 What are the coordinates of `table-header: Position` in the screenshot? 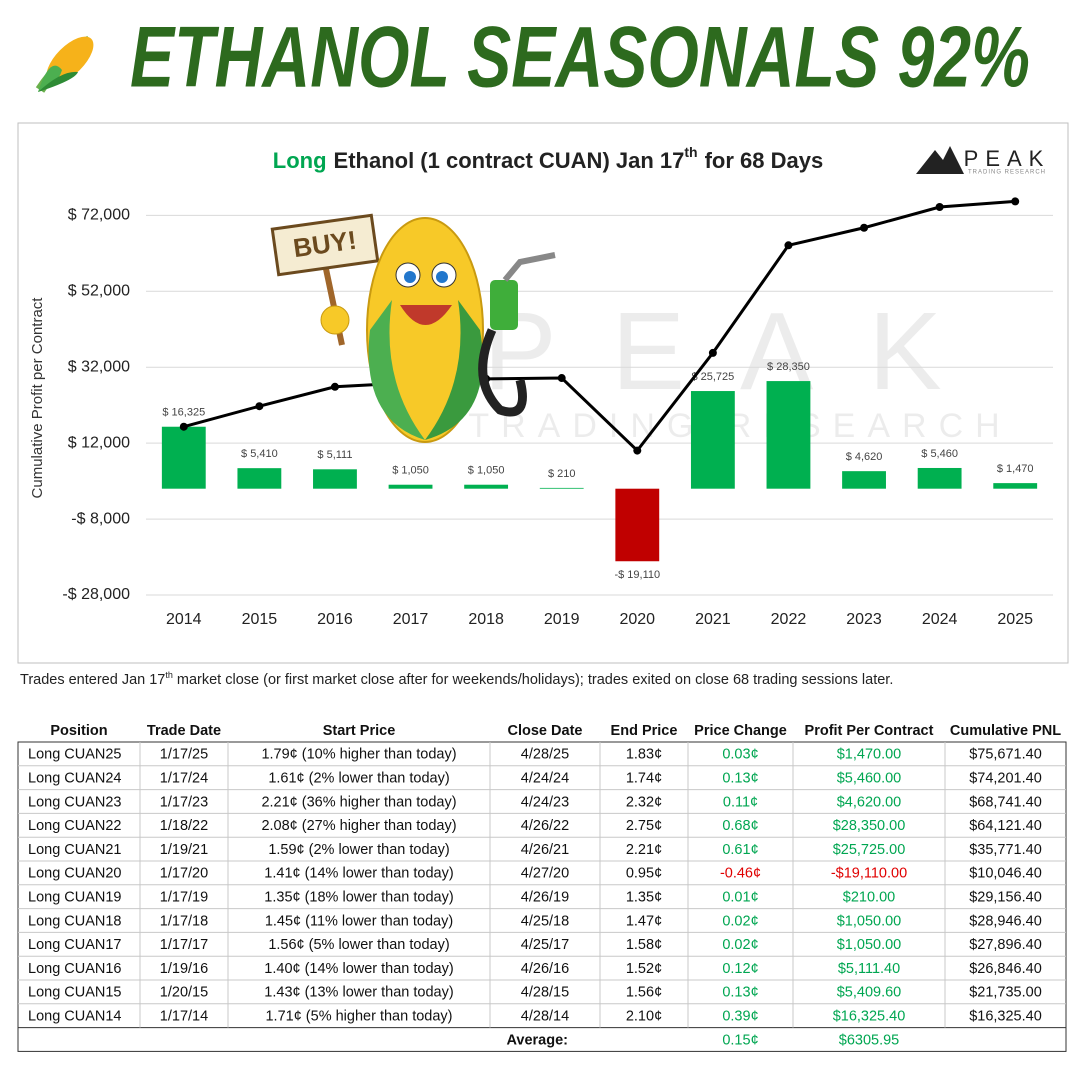 It's located at (78, 731).